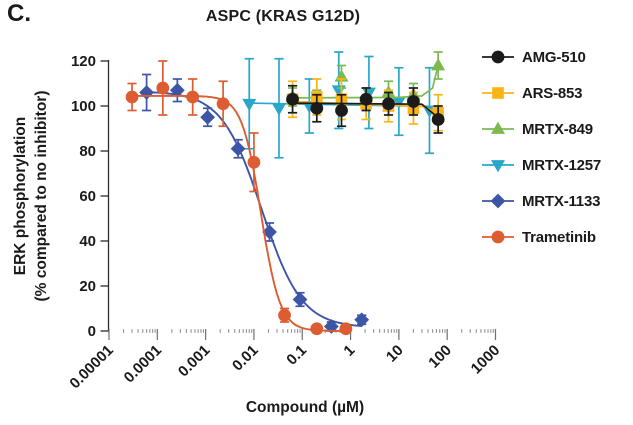 This screenshot has height=425, width=633. Describe the element at coordinates (87, 286) in the screenshot. I see `svg-text: 20` at that location.